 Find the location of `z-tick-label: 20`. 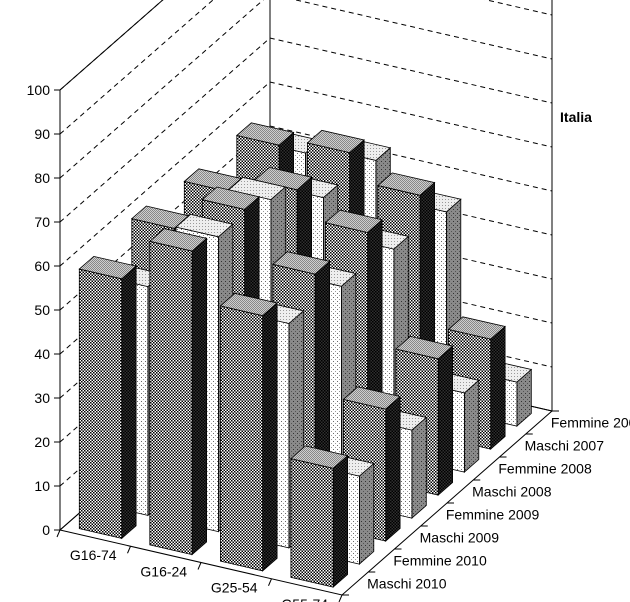

z-tick-label: 20 is located at coordinates (42, 442).